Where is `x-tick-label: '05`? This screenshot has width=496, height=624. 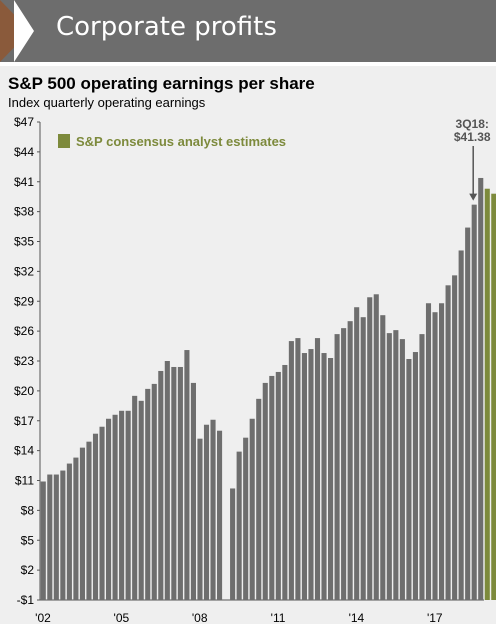 x-tick-label: '05 is located at coordinates (122, 617).